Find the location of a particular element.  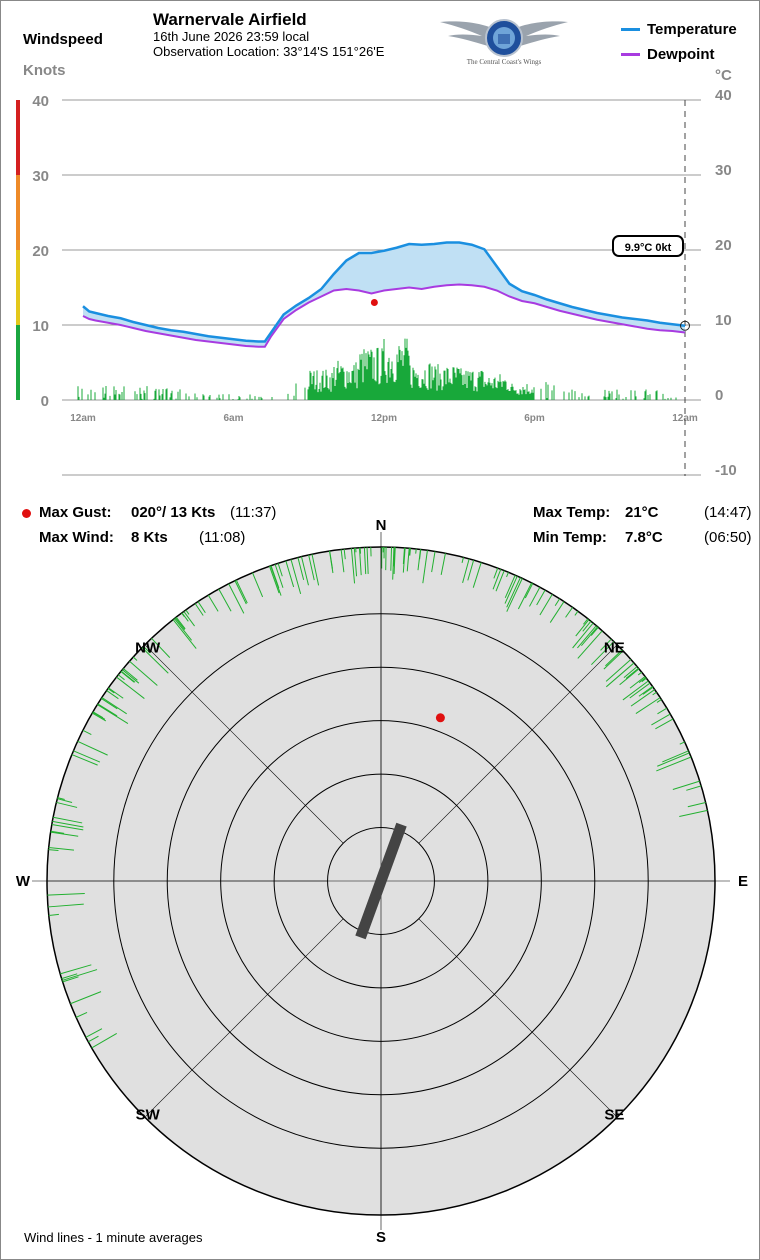

max-temp-time: (14:47) is located at coordinates (728, 512).